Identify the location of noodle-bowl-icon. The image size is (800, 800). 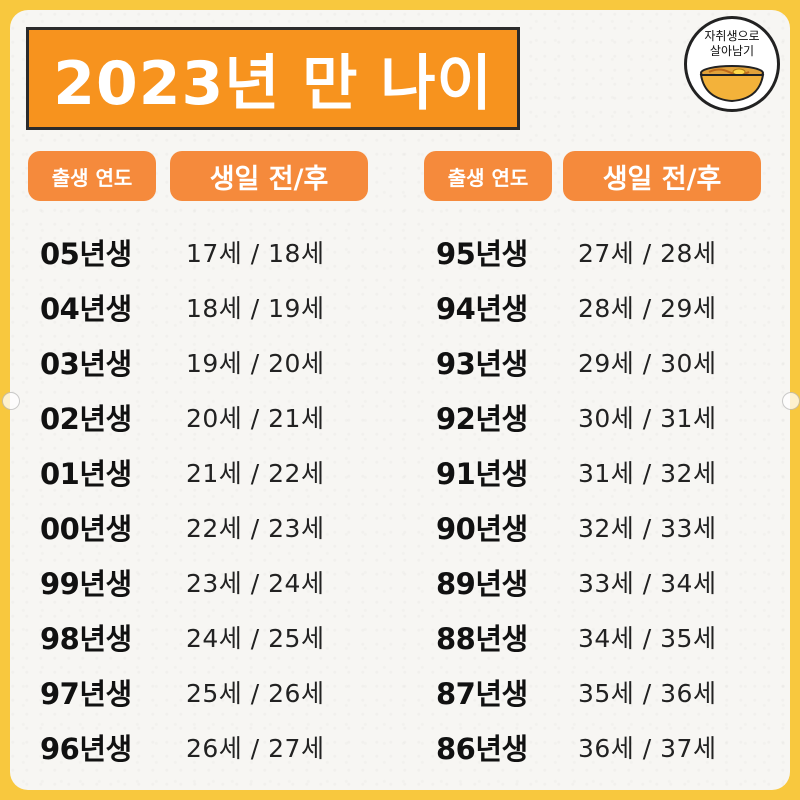
(732, 84).